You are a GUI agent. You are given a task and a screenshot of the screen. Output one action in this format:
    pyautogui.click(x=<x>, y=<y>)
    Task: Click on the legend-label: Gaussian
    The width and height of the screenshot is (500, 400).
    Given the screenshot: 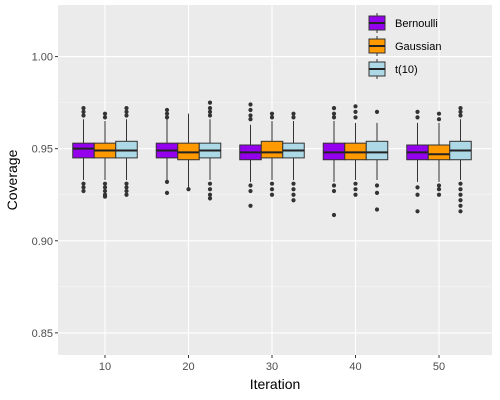 What is the action you would take?
    pyautogui.click(x=418, y=47)
    